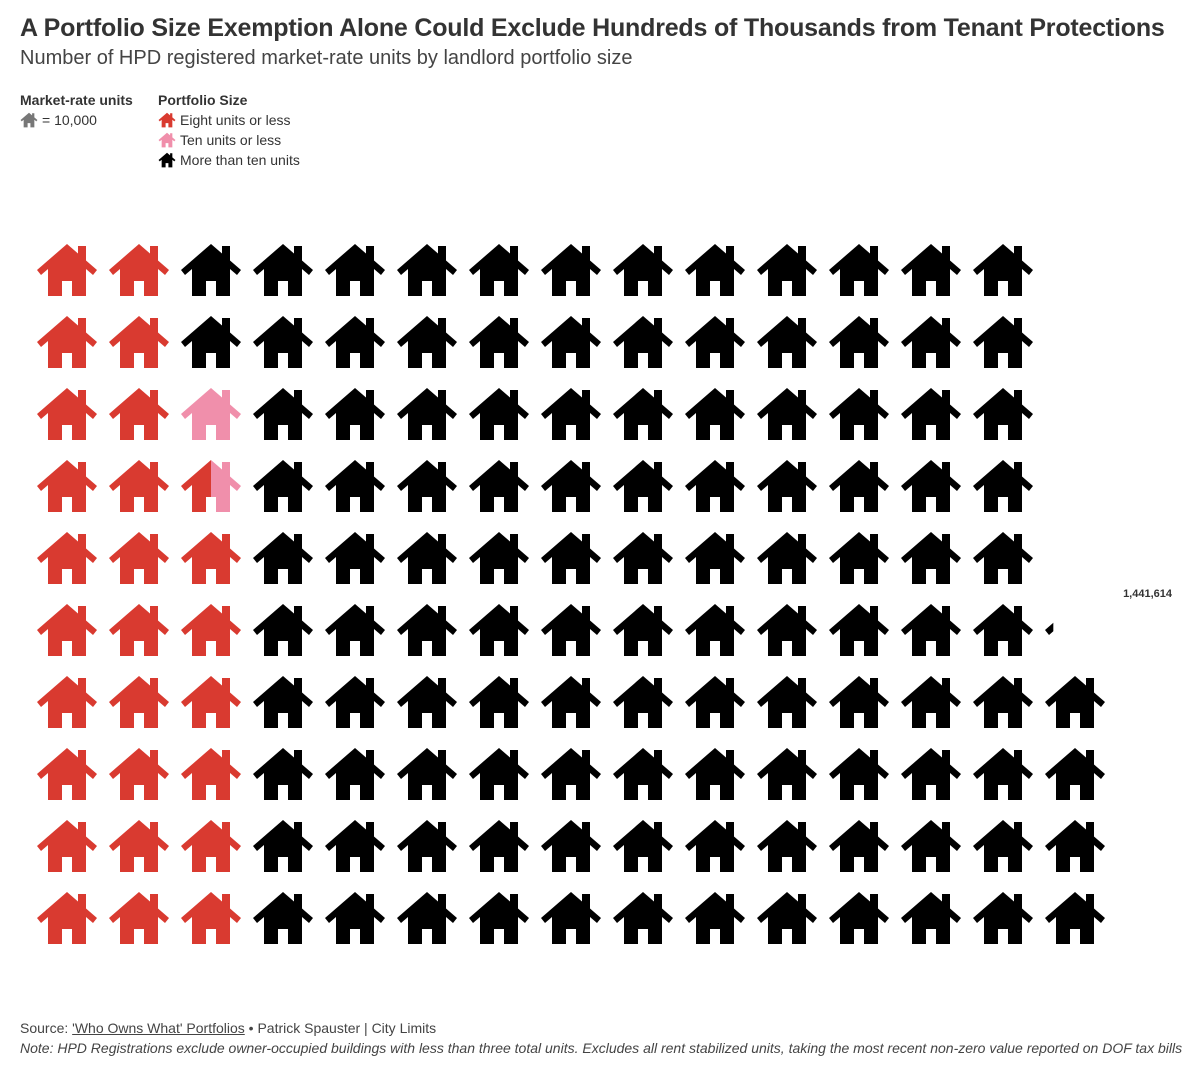 Image resolution: width=1200 pixels, height=1087 pixels. I want to click on legend-units: Market-rate units = 10,000, so click(76, 110).